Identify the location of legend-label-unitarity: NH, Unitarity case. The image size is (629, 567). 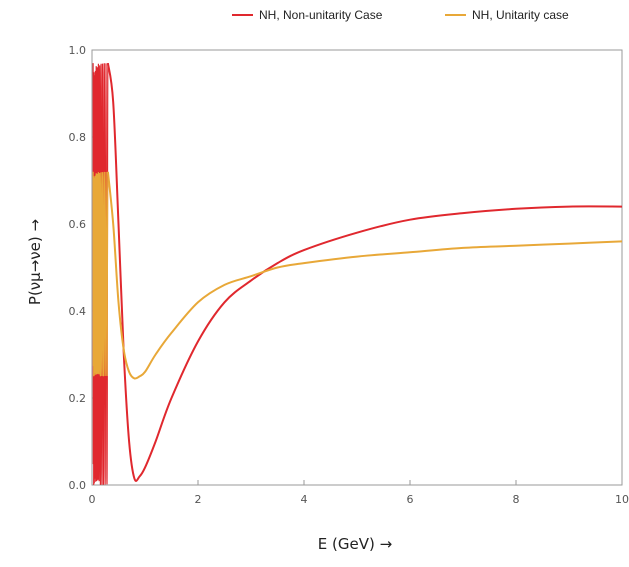
(520, 15).